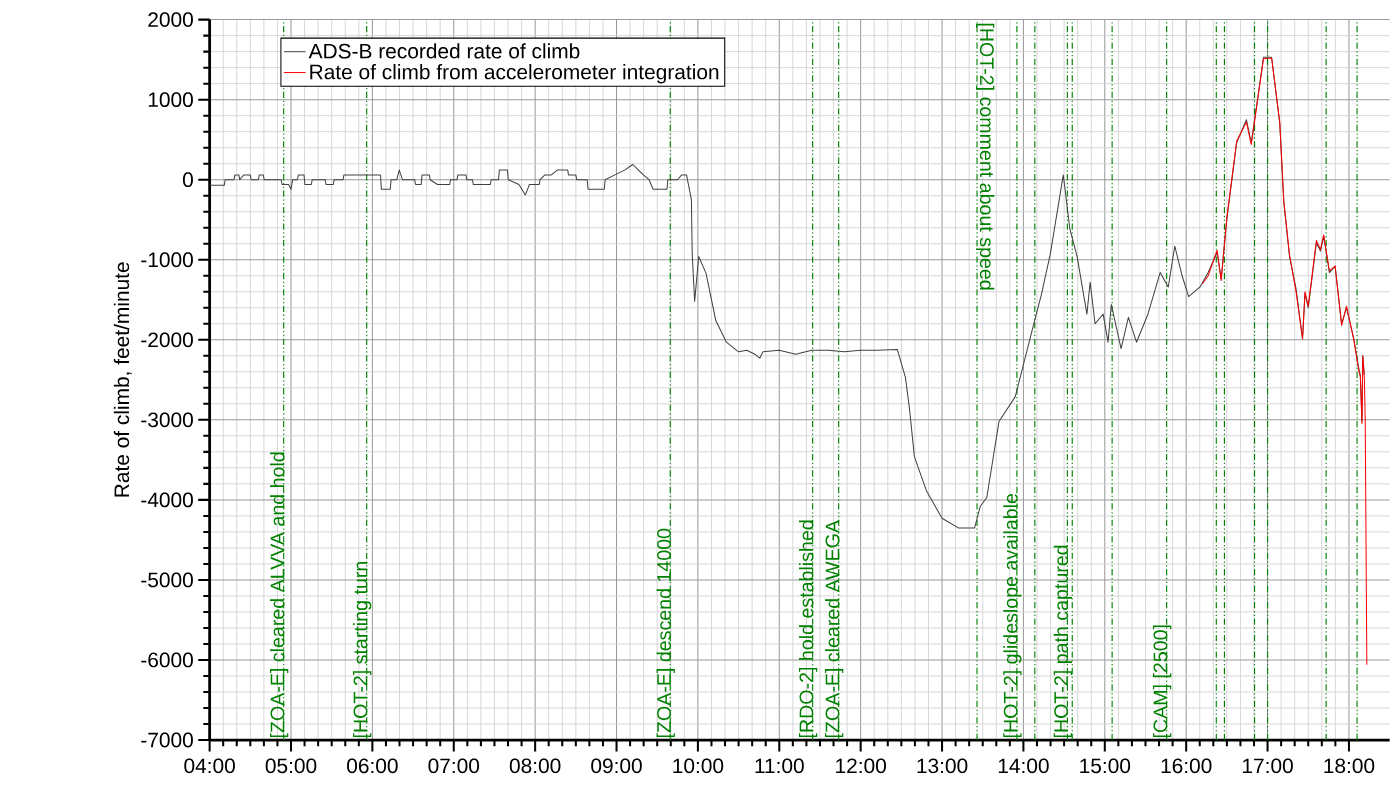 This screenshot has height=803, width=1395. I want to click on x-tick-label: 13:00, so click(942, 766).